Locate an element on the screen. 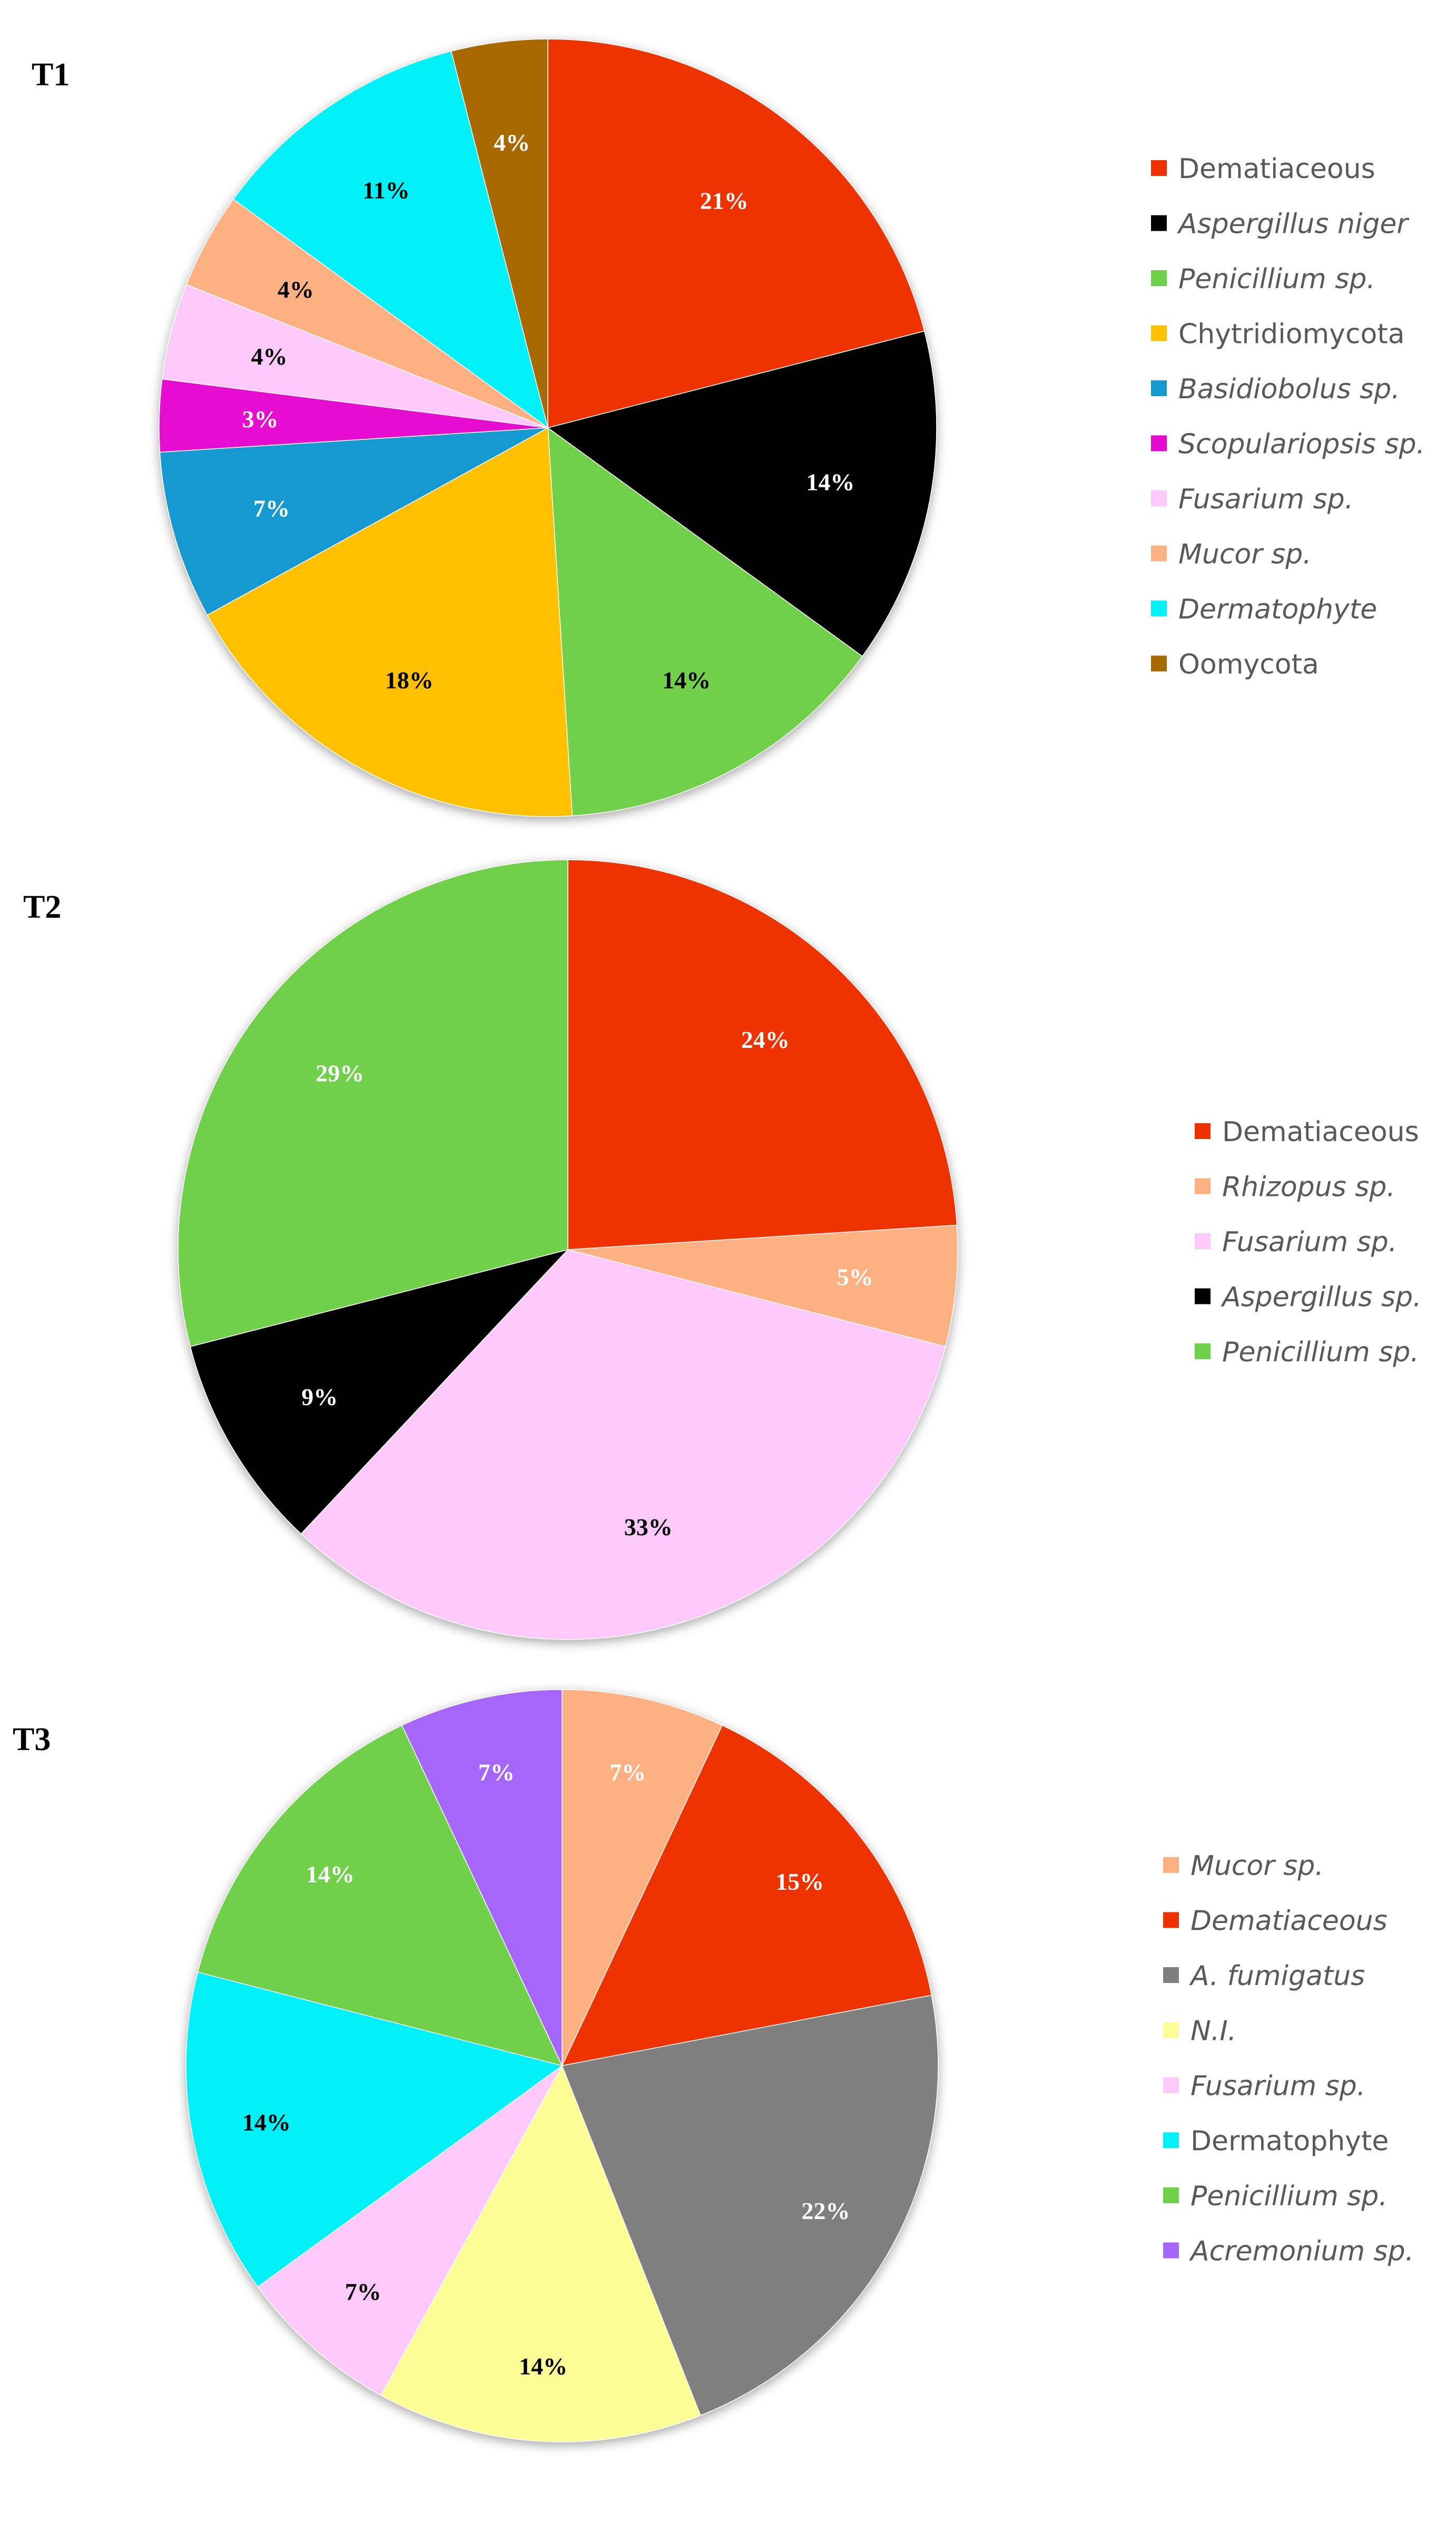 This screenshot has width=1456, height=2543. legend-item-t3-dermatophyte: Dermatophyte is located at coordinates (1276, 2141).